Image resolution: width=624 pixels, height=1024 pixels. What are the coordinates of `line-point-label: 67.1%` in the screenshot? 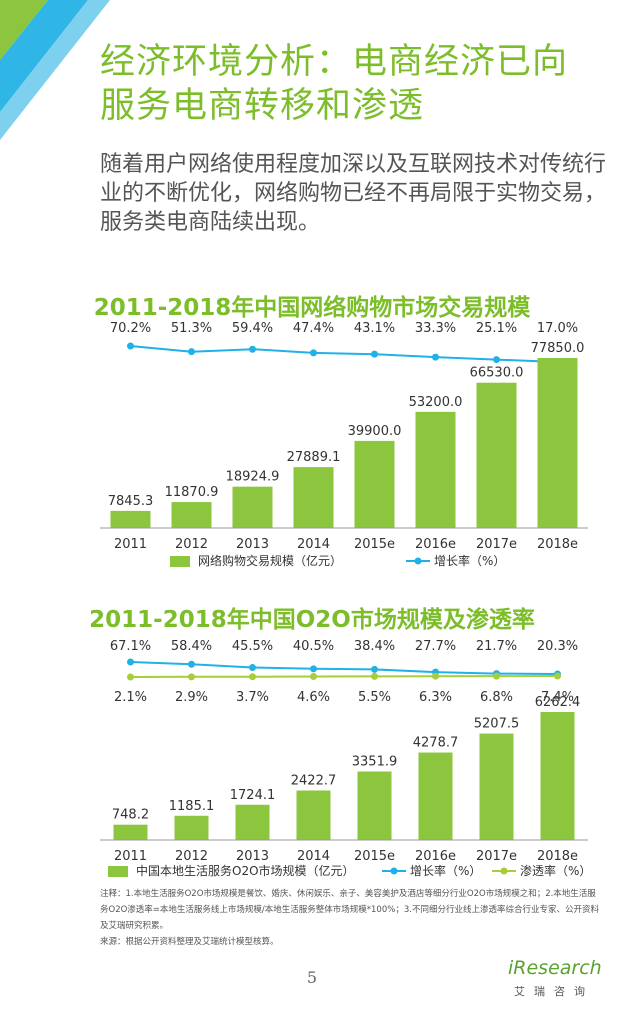 It's located at (130, 646).